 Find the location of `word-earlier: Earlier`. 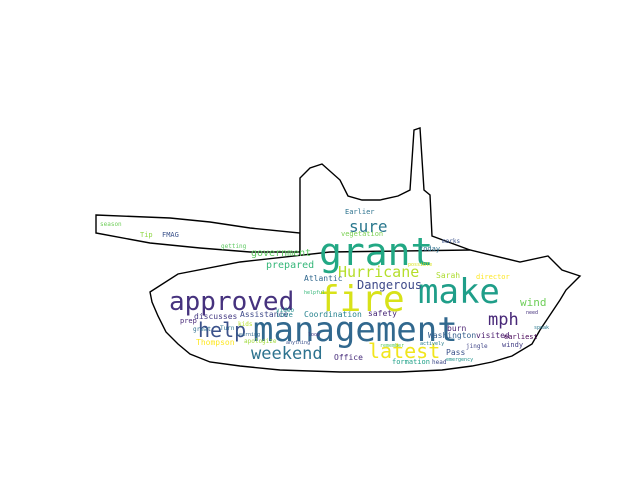

word-earlier: Earlier is located at coordinates (360, 212).